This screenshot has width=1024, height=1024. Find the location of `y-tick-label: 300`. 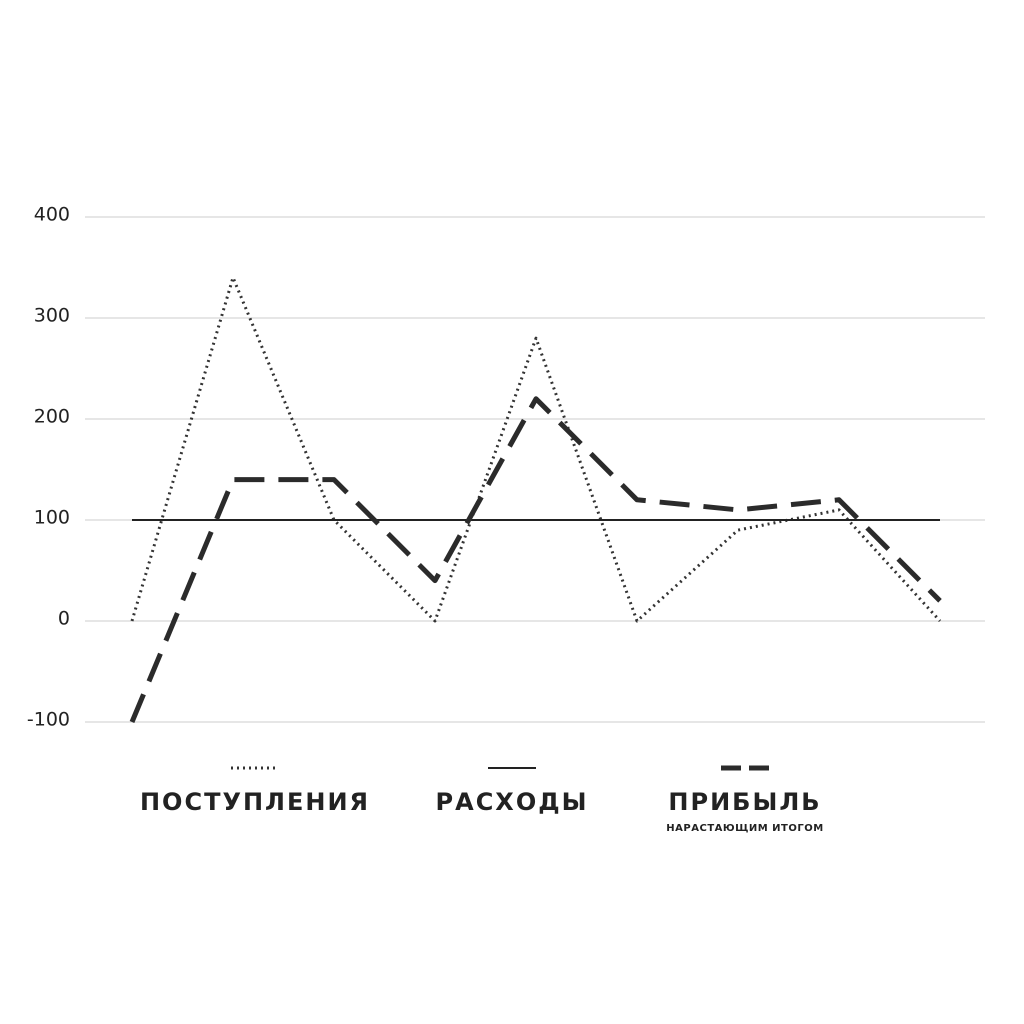

y-tick-label: 300 is located at coordinates (52, 316).